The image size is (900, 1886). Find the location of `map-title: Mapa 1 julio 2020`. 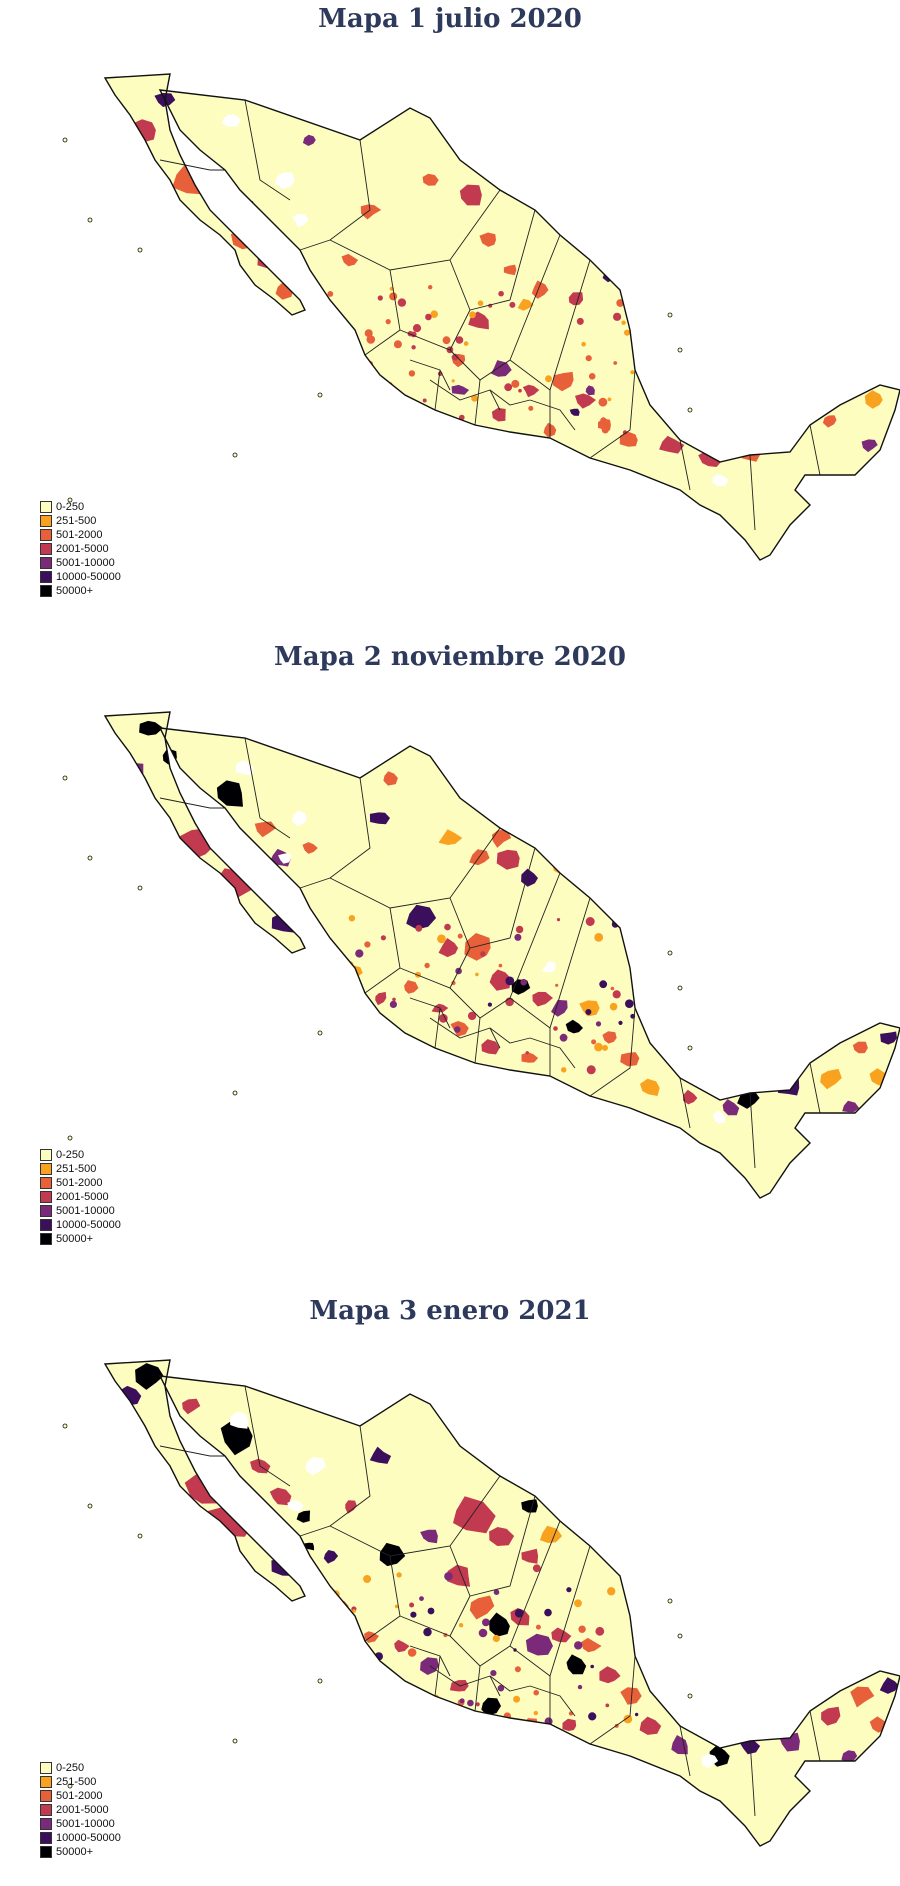

map-title: Mapa 1 julio 2020 is located at coordinates (450, 19).